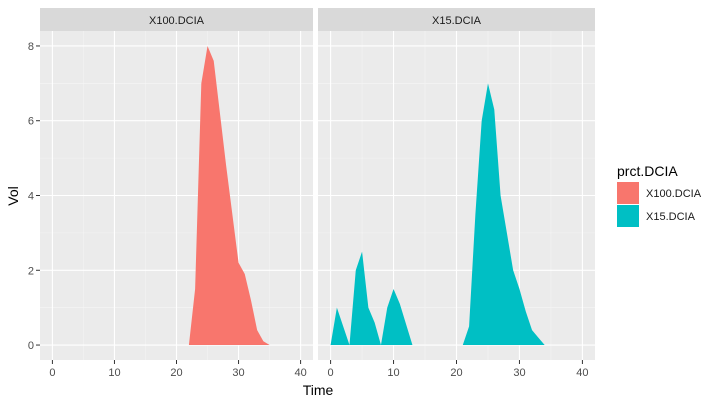  Describe the element at coordinates (229, 195) in the screenshot. I see `area-series` at that location.